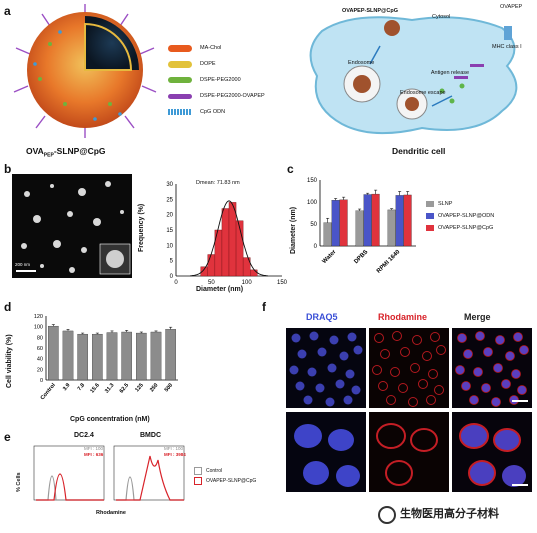 Image resolution: width=537 pixels, height=533 pixels. Describe the element at coordinates (387, 515) in the screenshot. I see `wechat-icon` at that location.